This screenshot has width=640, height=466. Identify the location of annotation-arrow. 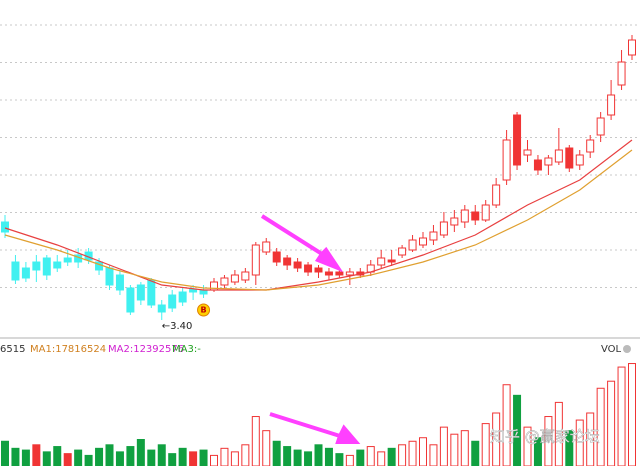
(315, 428).